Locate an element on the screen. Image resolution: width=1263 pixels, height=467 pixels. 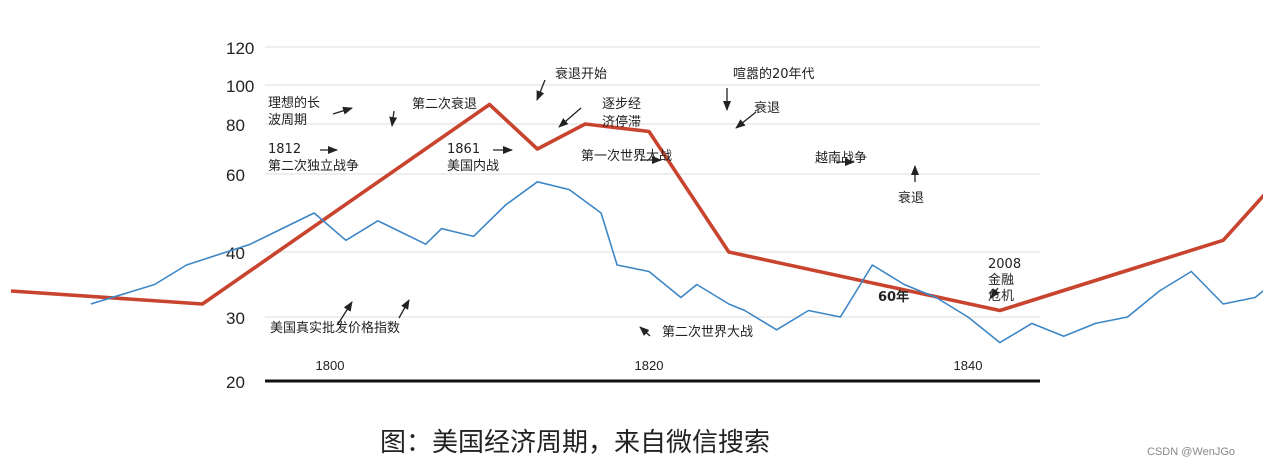
label-ww2: 第二次世界大战 is located at coordinates (707, 332).